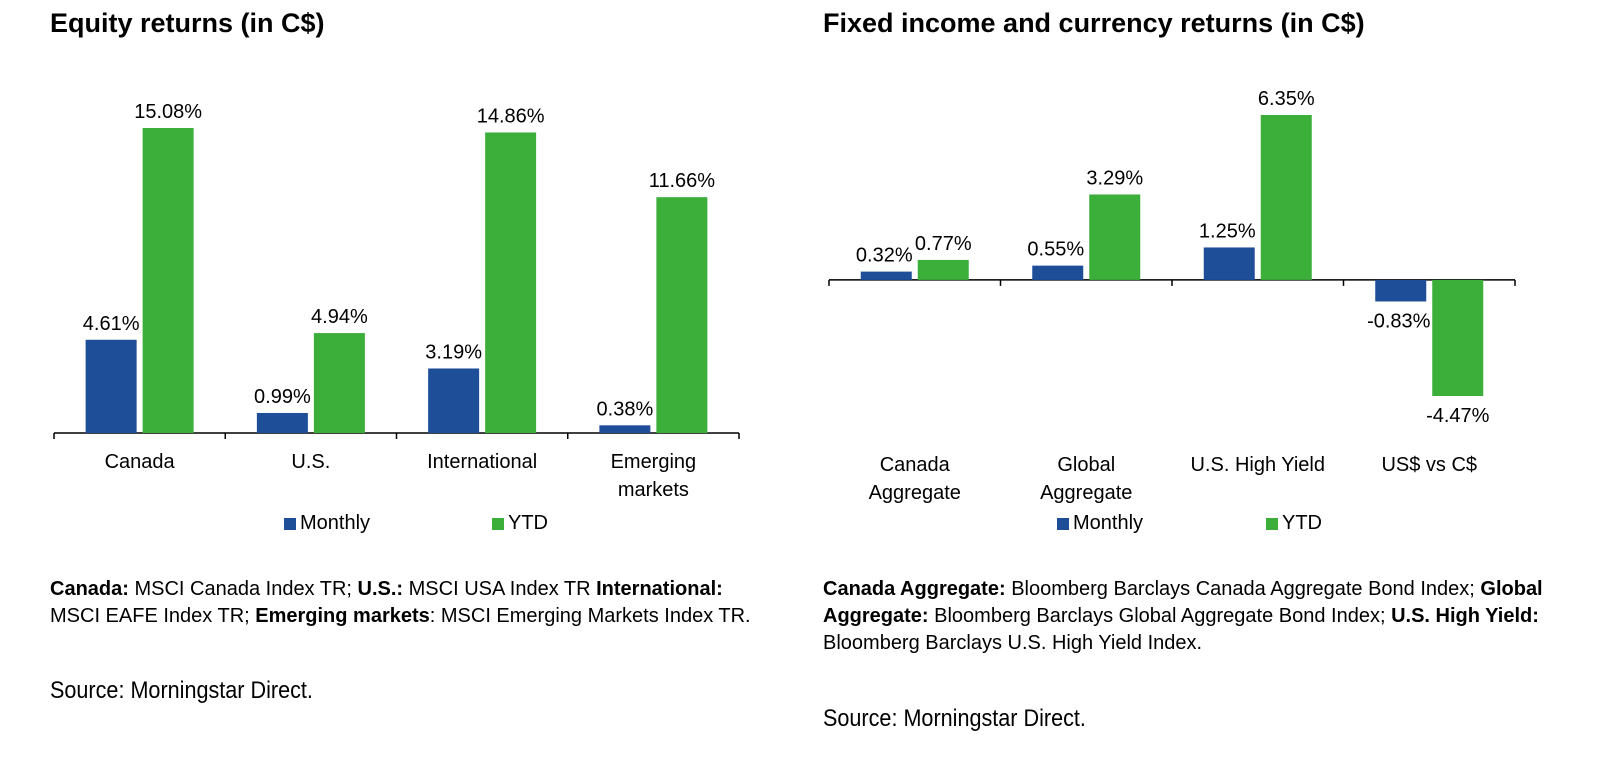  Describe the element at coordinates (500, 589) in the screenshot. I see `equity-note-text: MSCI USA Index TR` at that location.